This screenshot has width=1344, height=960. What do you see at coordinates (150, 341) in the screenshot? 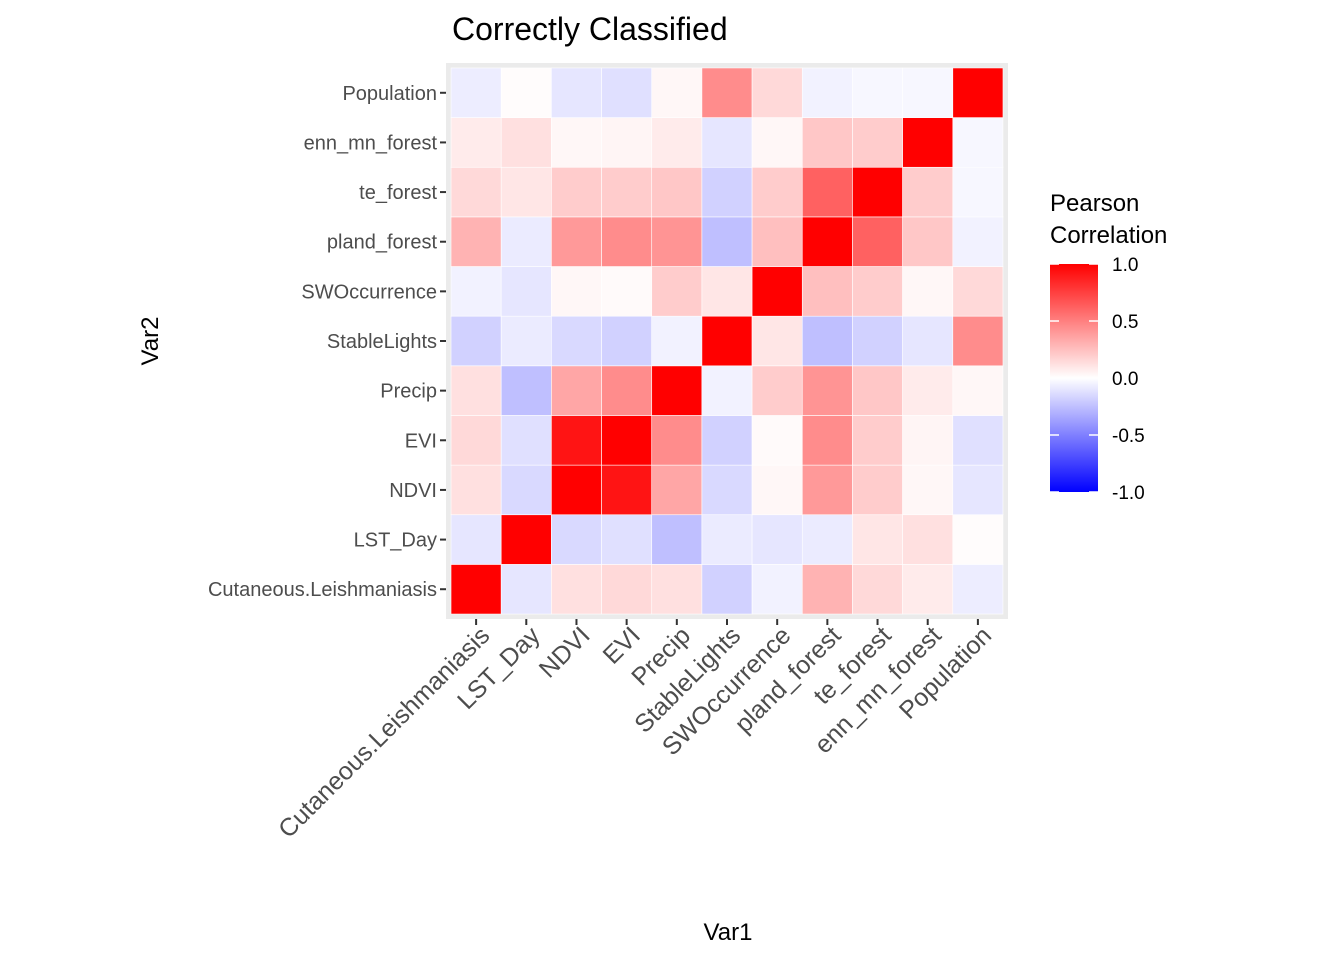
I see `y-axis-title: Var2` at bounding box center [150, 341].